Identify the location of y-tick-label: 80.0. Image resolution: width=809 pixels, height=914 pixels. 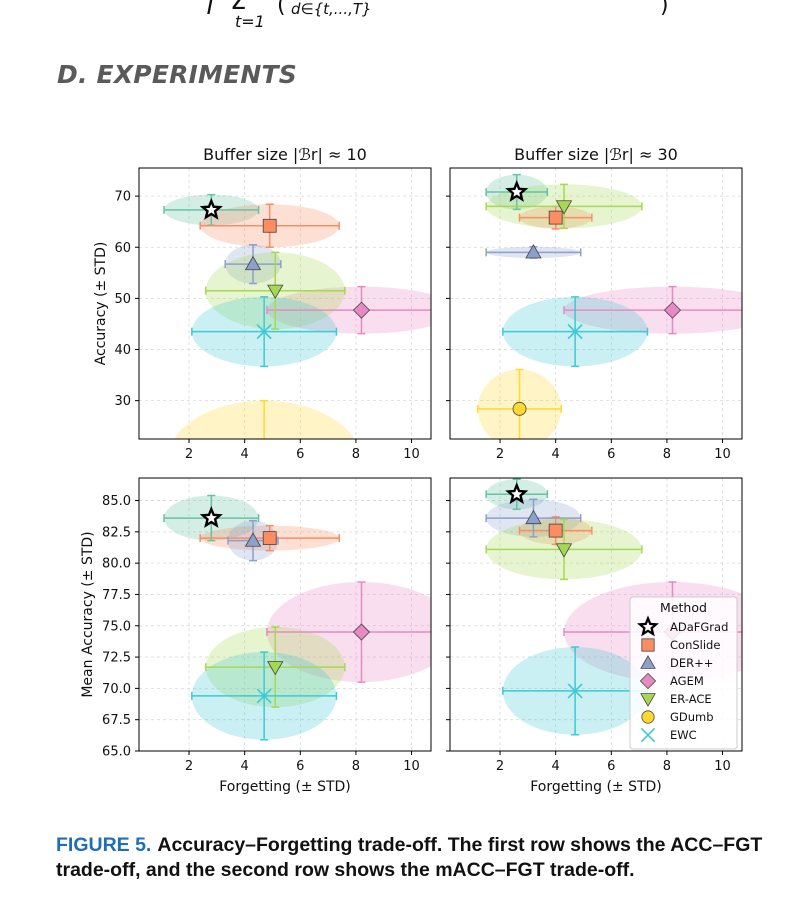
(116, 564).